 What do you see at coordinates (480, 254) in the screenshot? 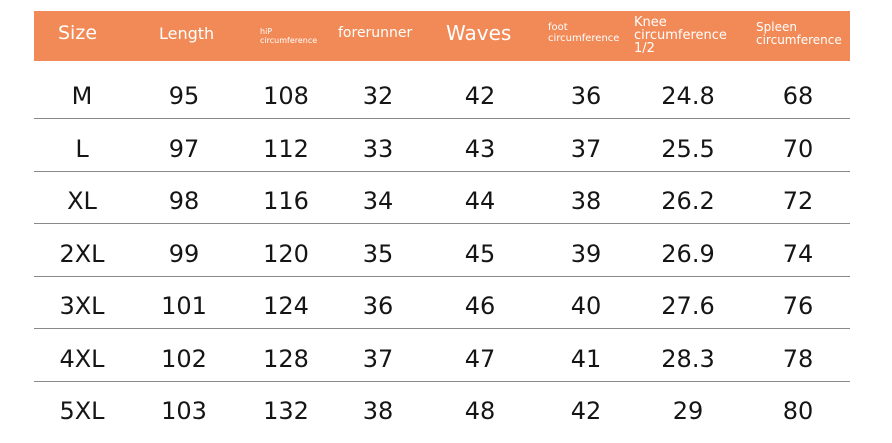
I see `cell-waves: 45` at bounding box center [480, 254].